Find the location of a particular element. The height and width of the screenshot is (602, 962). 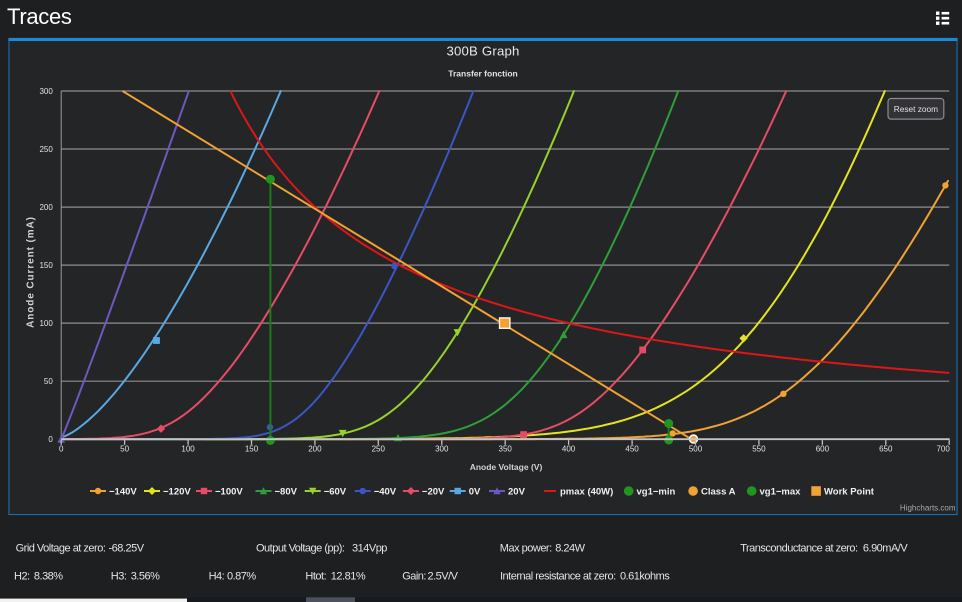

svg-text: 550 is located at coordinates (759, 449).